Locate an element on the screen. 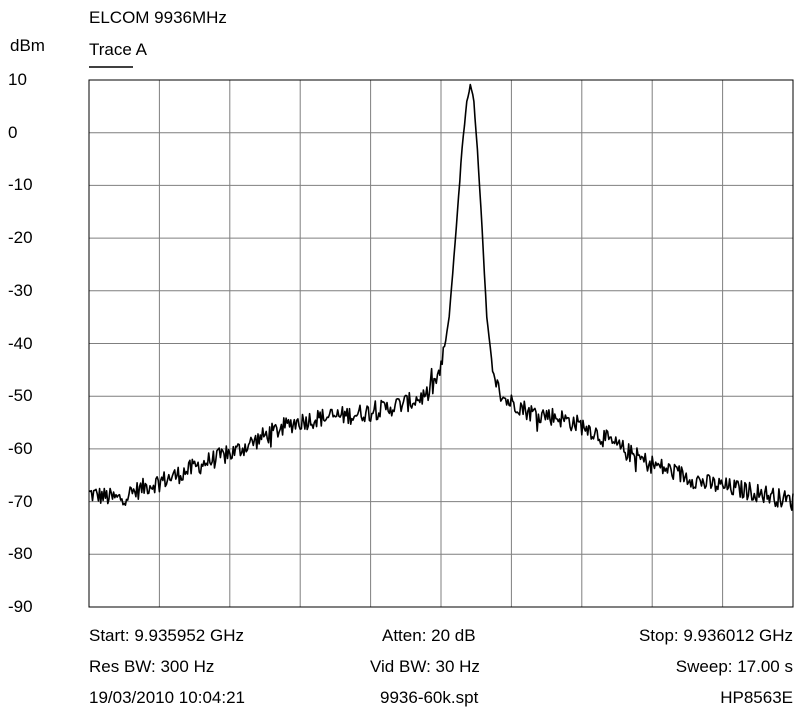 The image size is (798, 713). y-tick-label: -40 is located at coordinates (20, 343).